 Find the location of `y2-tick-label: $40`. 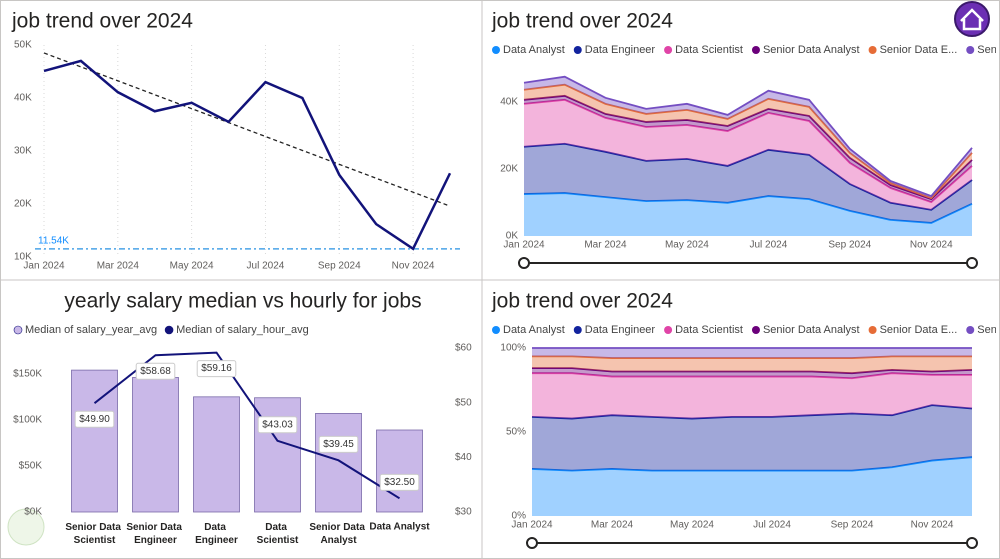

y2-tick-label: $40 is located at coordinates (463, 457).